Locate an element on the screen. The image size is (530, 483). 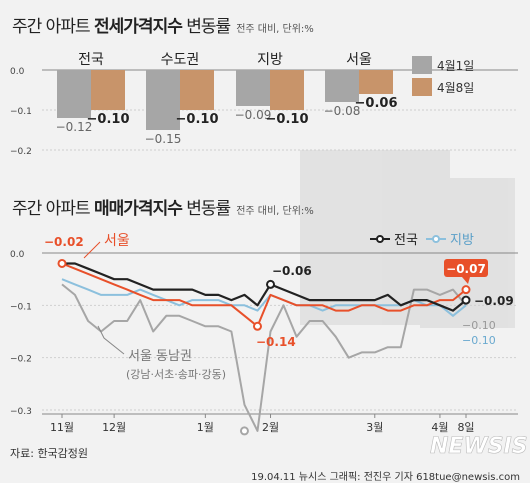
category-label: 서울 is located at coordinates (359, 60).